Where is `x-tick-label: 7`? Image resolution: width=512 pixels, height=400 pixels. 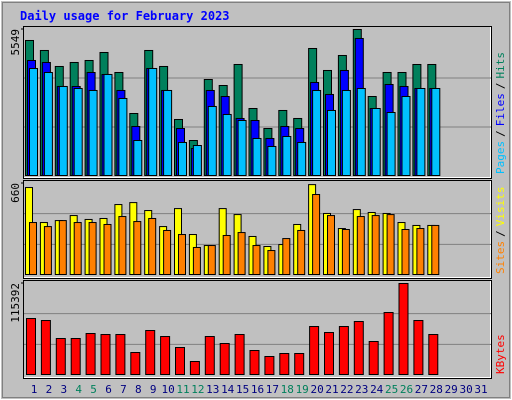 x-tick-label: 7 is located at coordinates (123, 389).